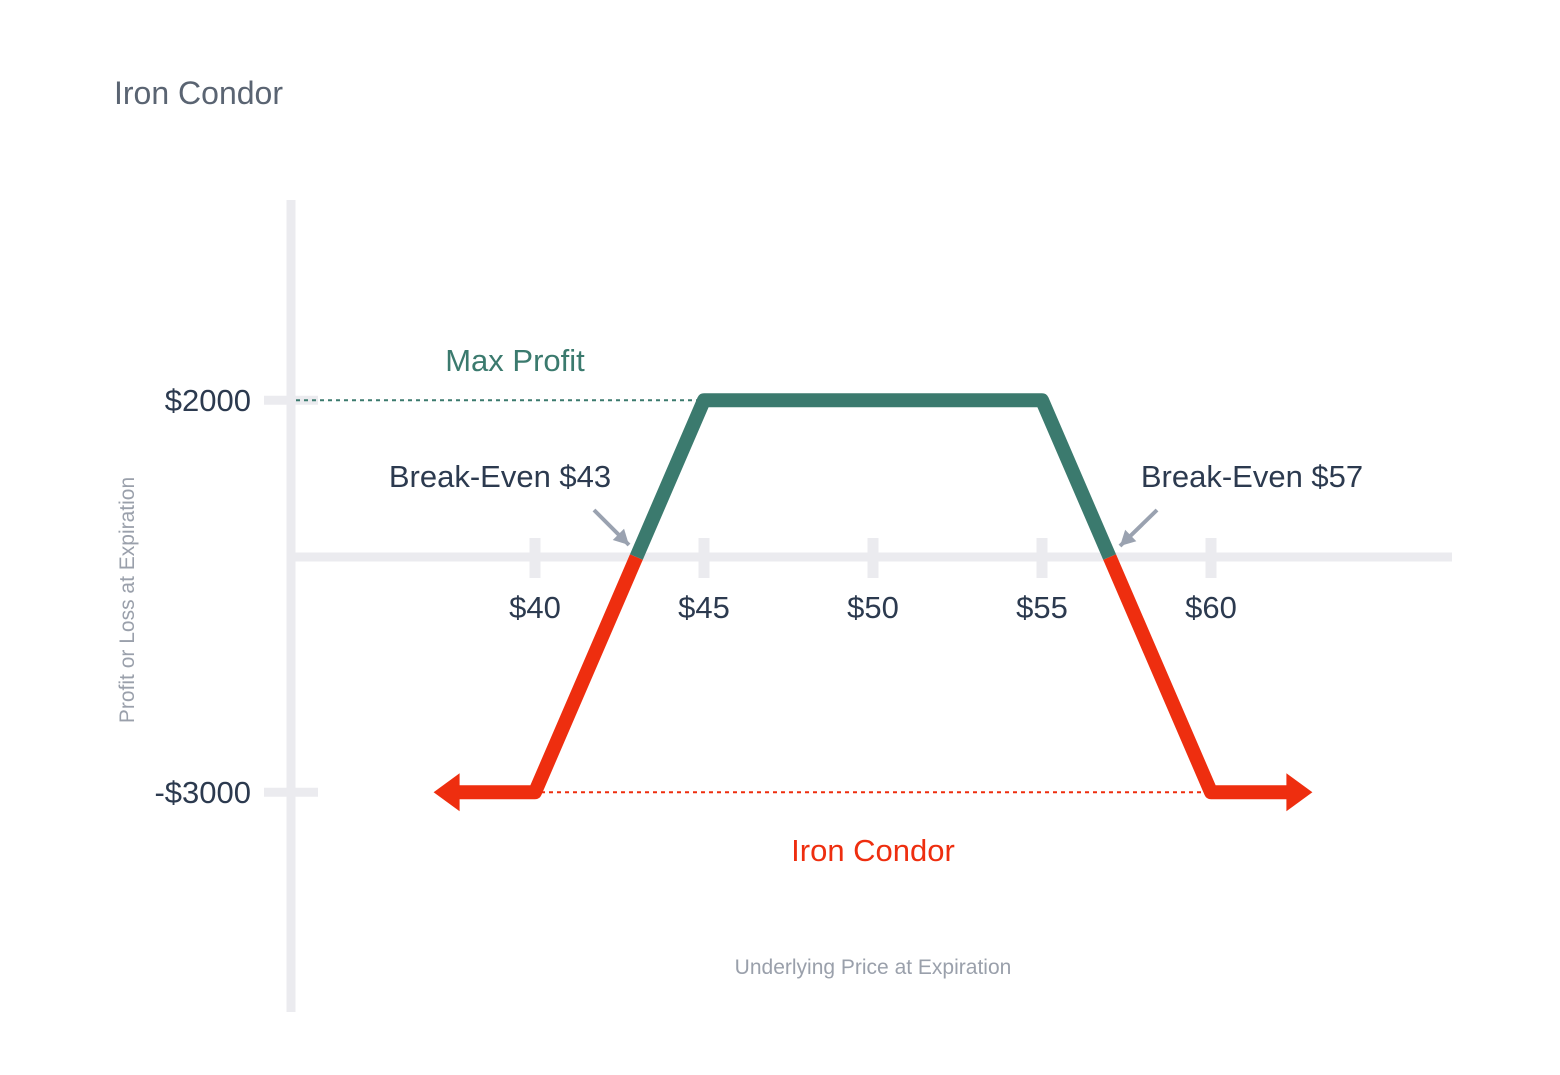 The height and width of the screenshot is (1075, 1560). I want to click on x-tick-label-40: $40, so click(535, 607).